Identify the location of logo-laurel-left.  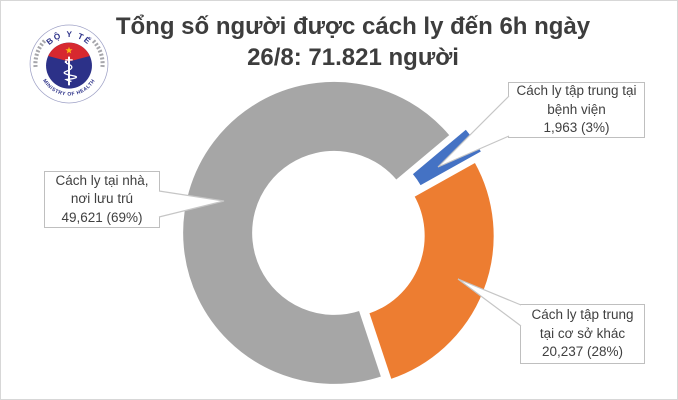
(40, 53).